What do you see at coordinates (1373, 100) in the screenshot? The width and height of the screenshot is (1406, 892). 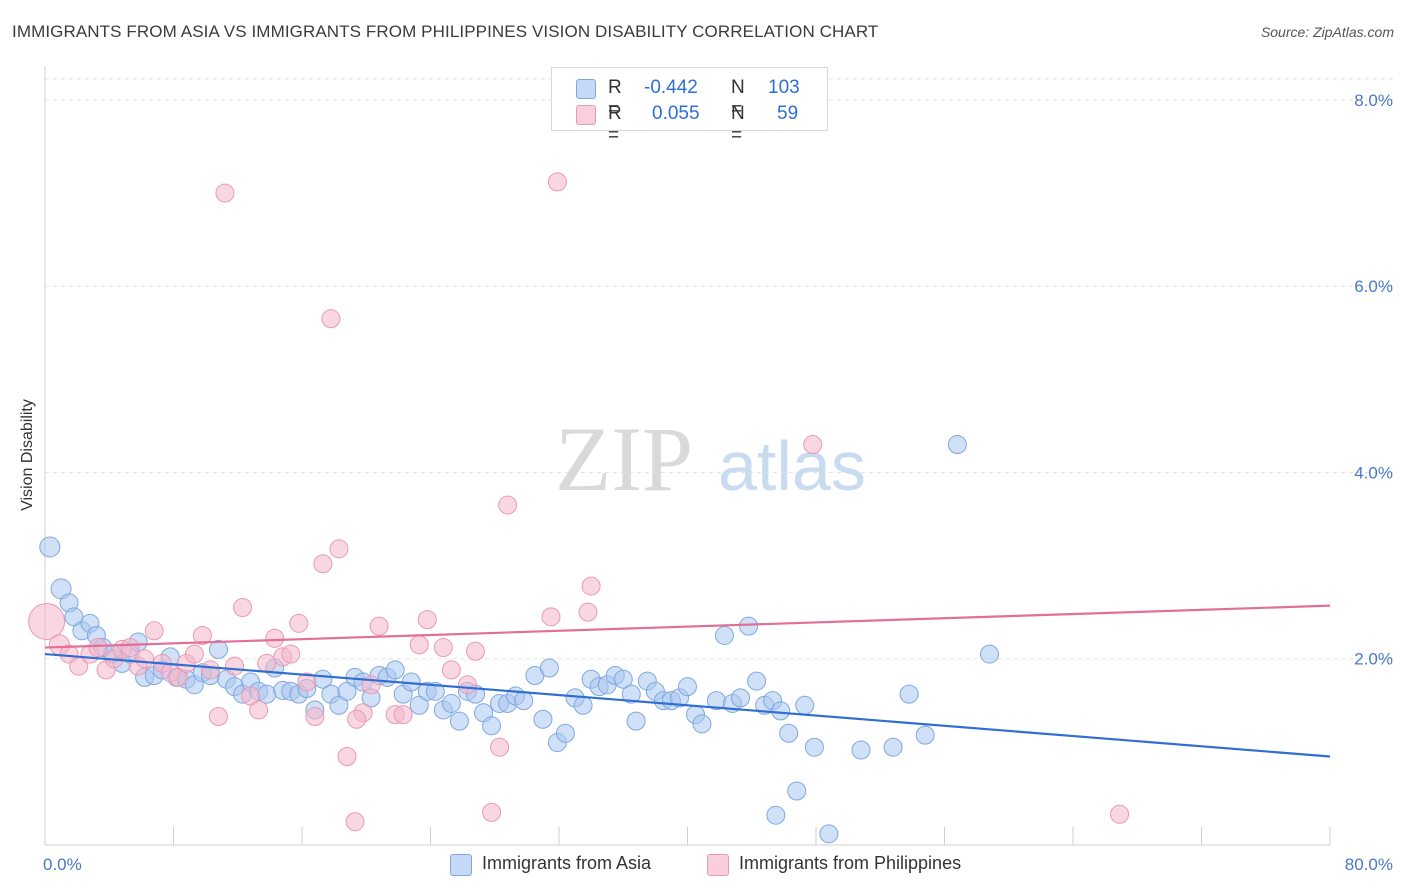 I see `y-tick-label: 8.0%` at bounding box center [1373, 100].